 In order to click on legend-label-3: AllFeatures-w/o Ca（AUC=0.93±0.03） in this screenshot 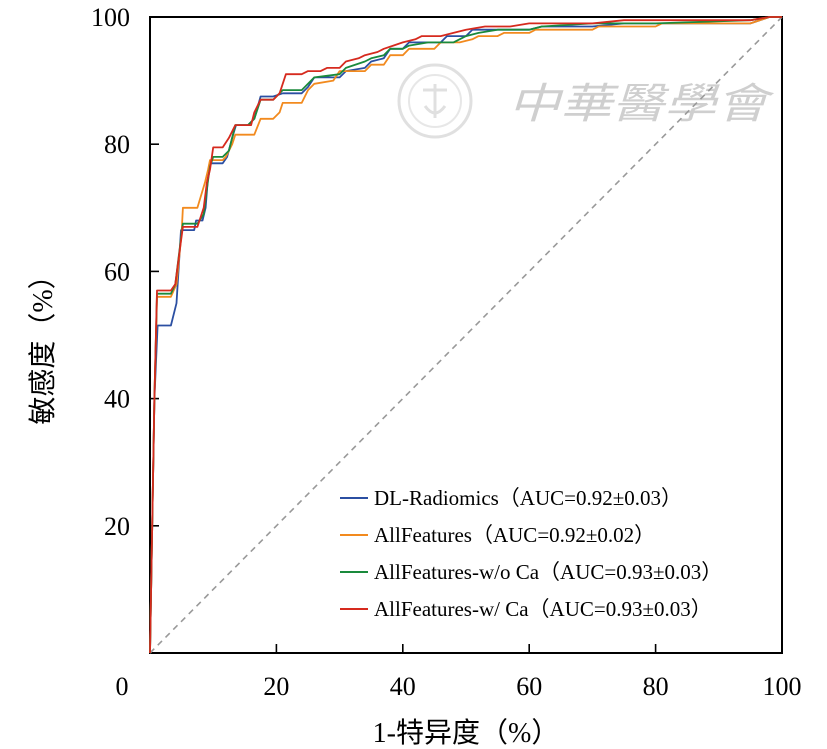, I will do `click(548, 572)`.